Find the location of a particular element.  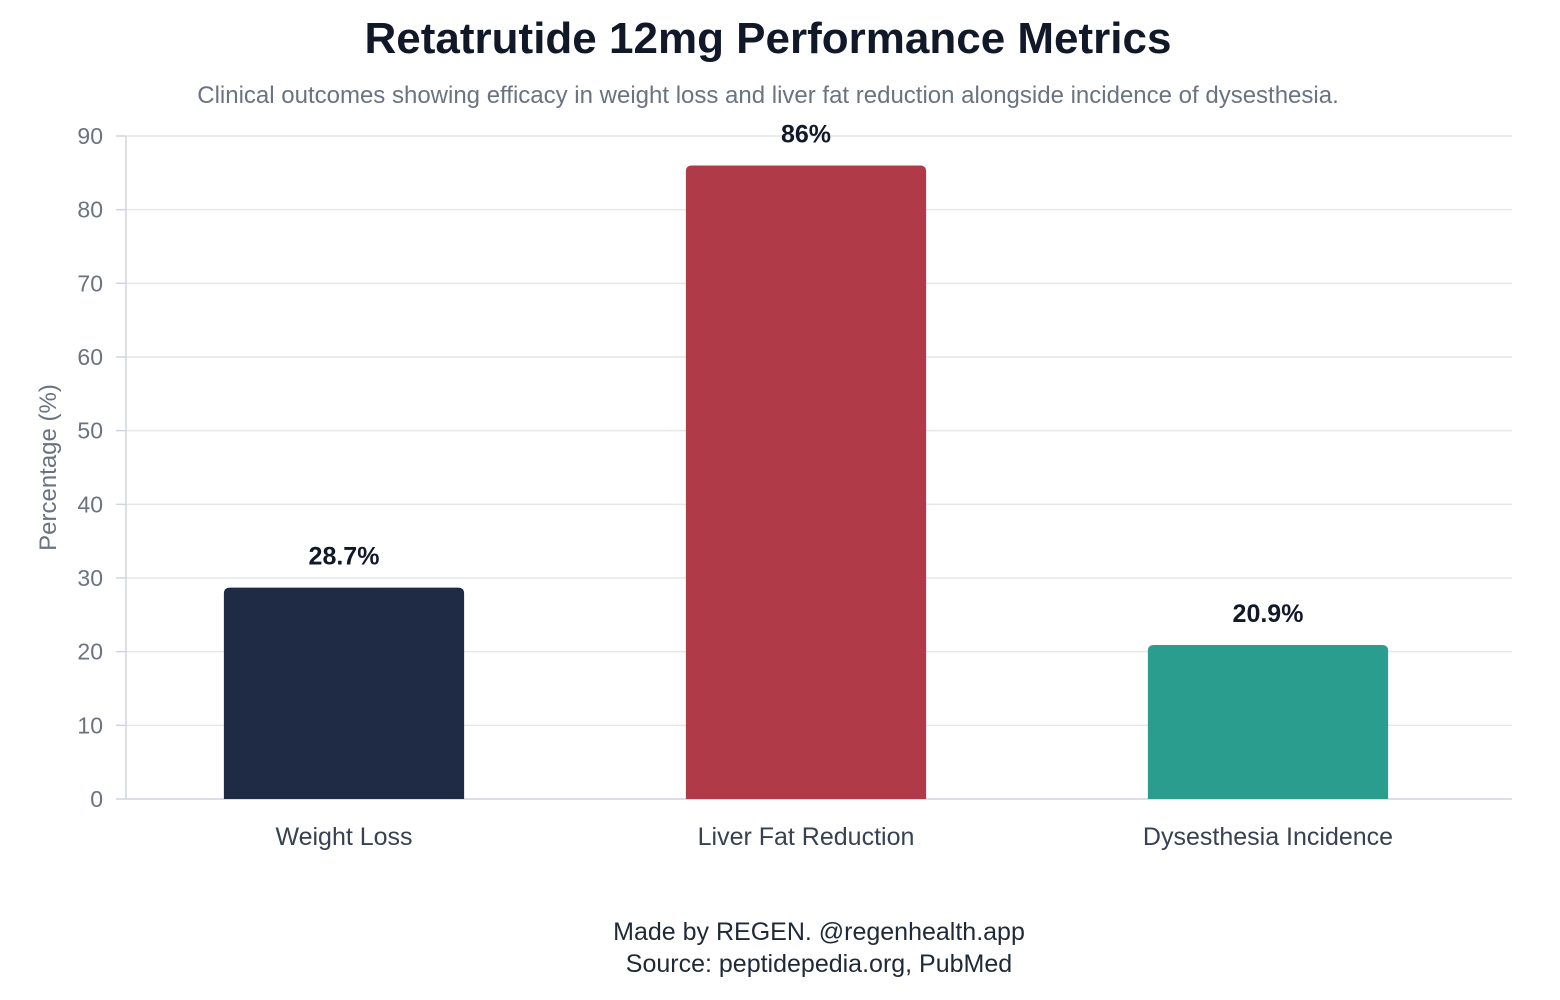

y-tick-label: 50 is located at coordinates (90, 431).